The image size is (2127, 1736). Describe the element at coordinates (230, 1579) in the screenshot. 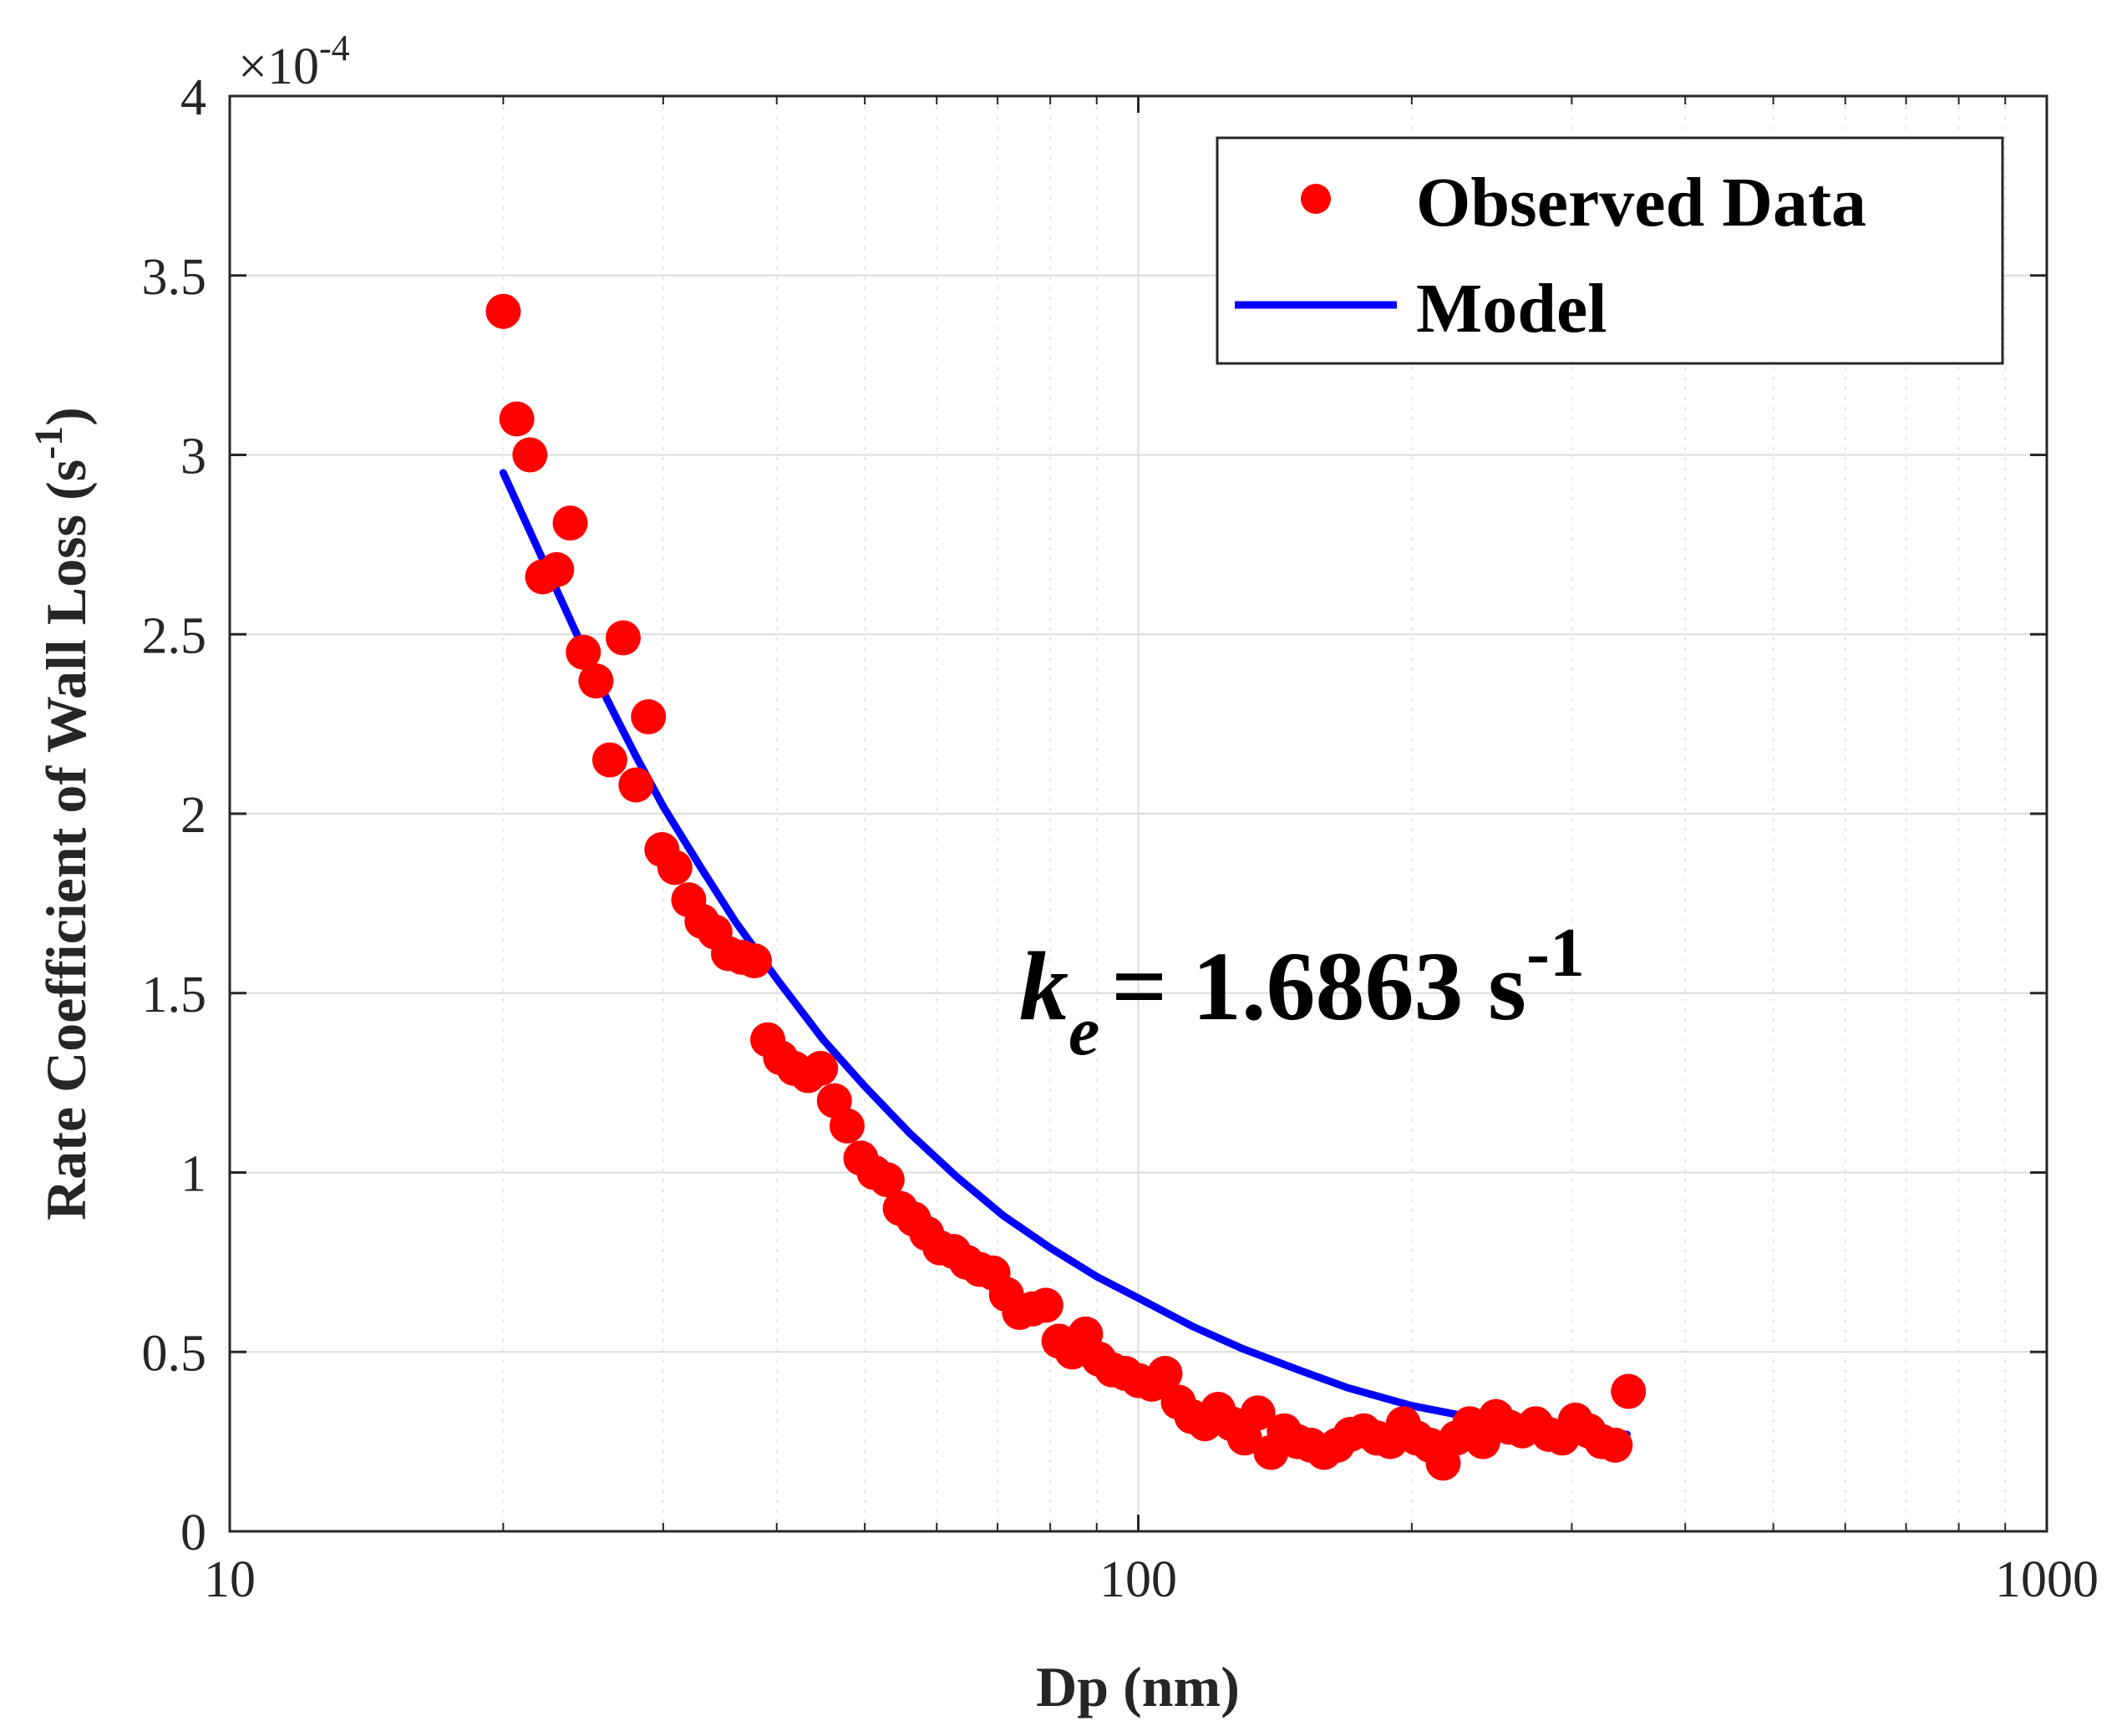

I see `x-tick-label: 10` at that location.